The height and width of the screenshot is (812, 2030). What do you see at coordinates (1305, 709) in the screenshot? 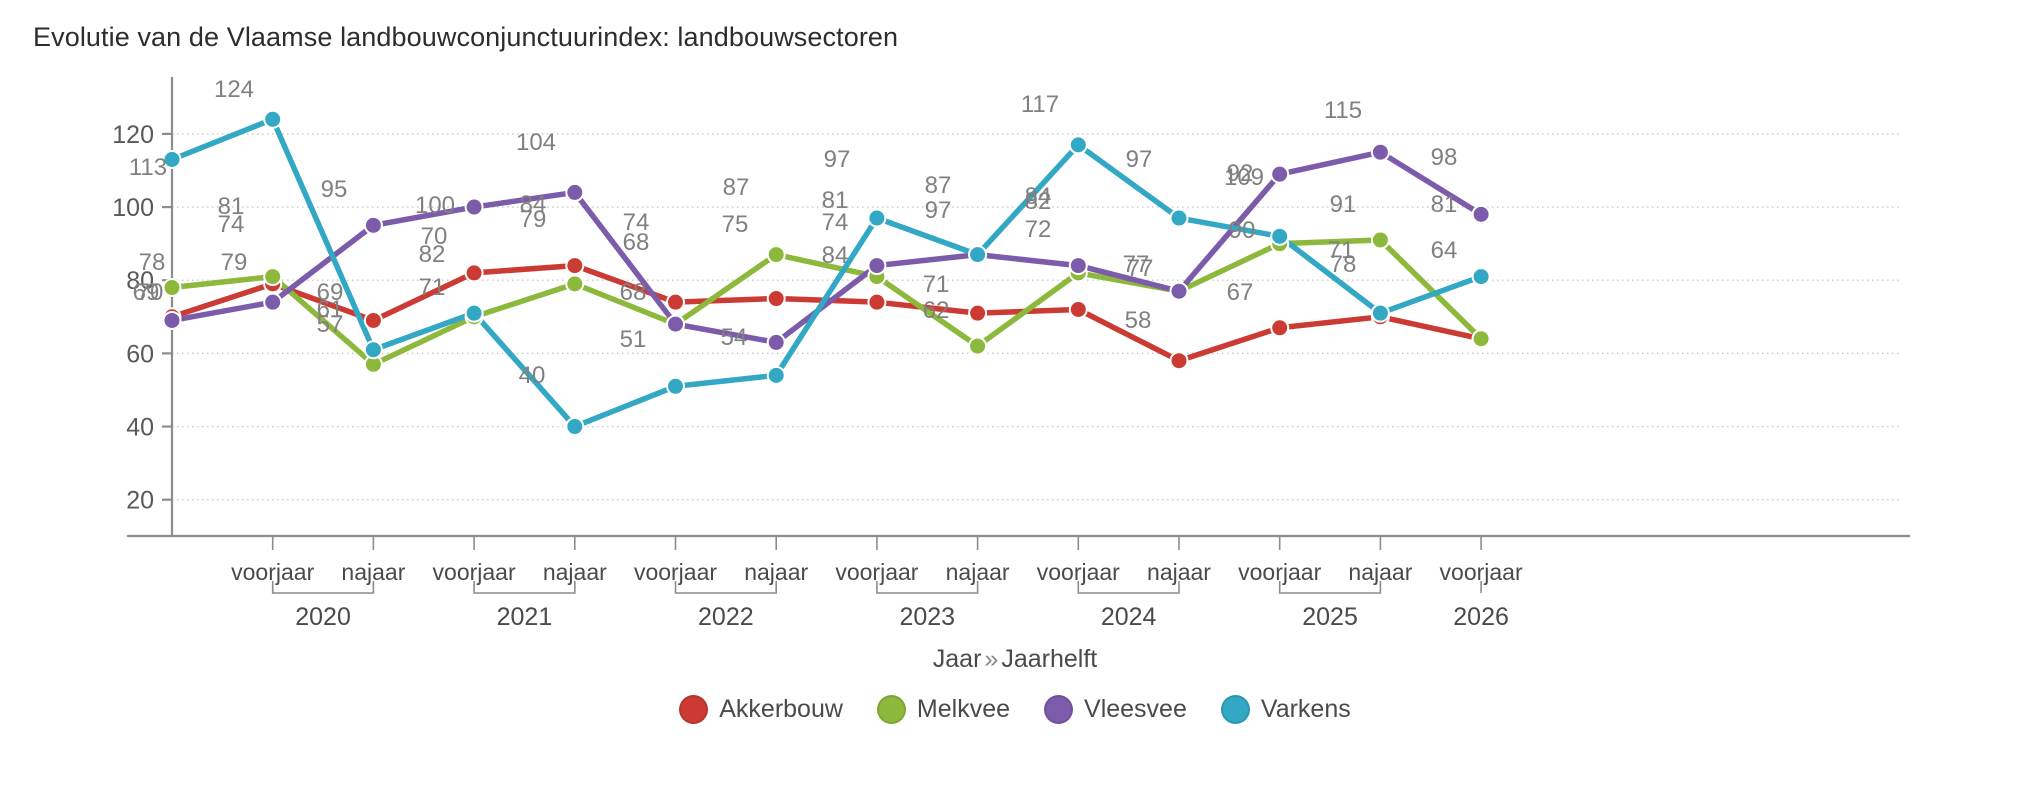
I see `legend-label: Varkens` at bounding box center [1305, 709].